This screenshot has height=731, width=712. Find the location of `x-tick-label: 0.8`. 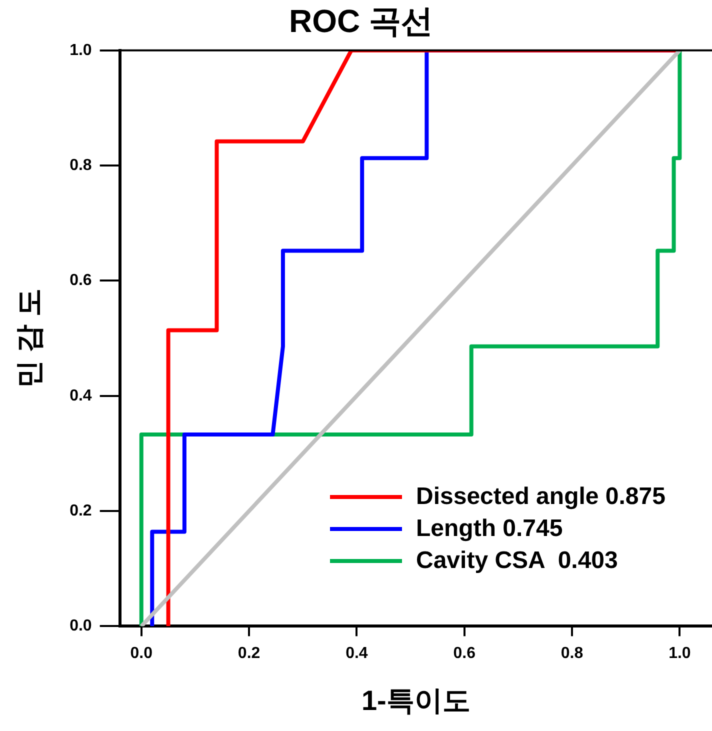

x-tick-label: 0.8 is located at coordinates (572, 653).